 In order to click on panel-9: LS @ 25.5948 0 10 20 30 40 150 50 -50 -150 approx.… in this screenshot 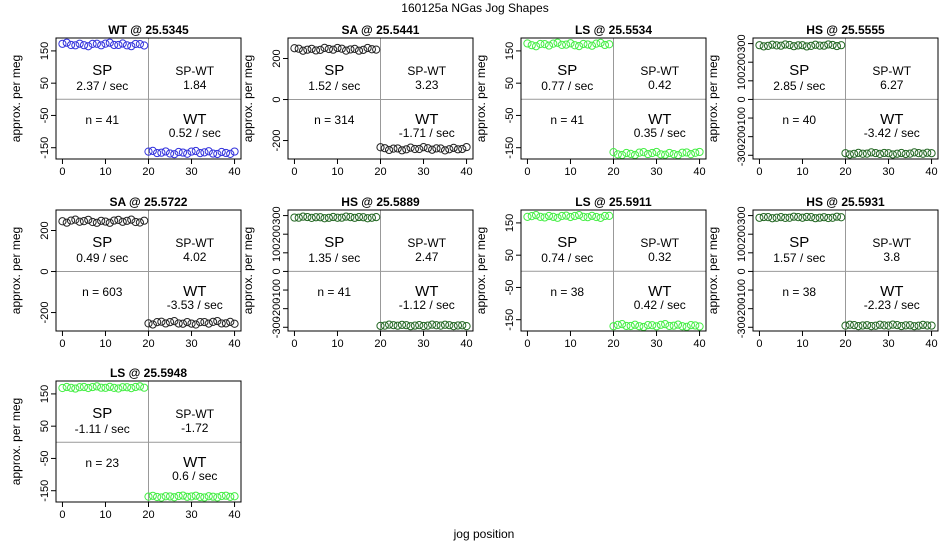, I will do `click(125, 443)`.